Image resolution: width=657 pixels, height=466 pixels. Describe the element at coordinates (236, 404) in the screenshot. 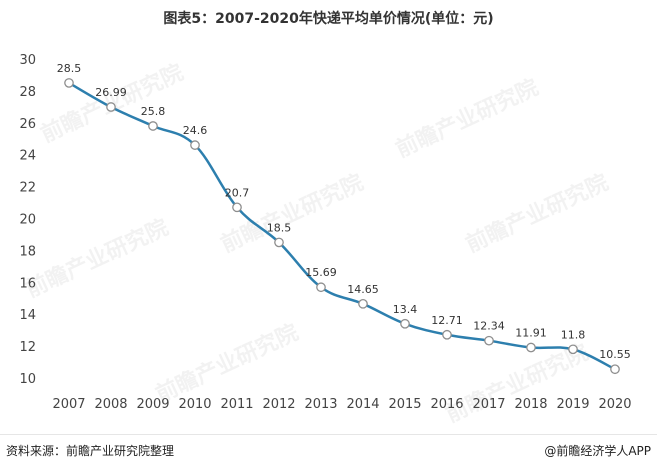

I see `x-tick-label: 2011` at that location.